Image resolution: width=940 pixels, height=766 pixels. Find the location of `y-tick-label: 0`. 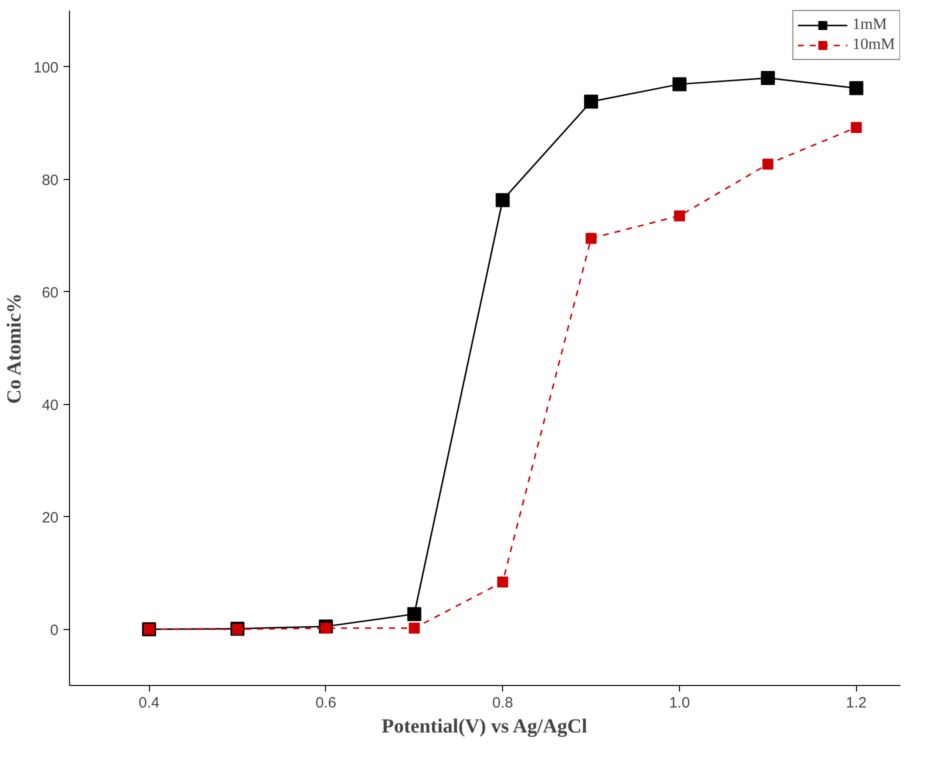

y-tick-label: 0 is located at coordinates (54, 630).